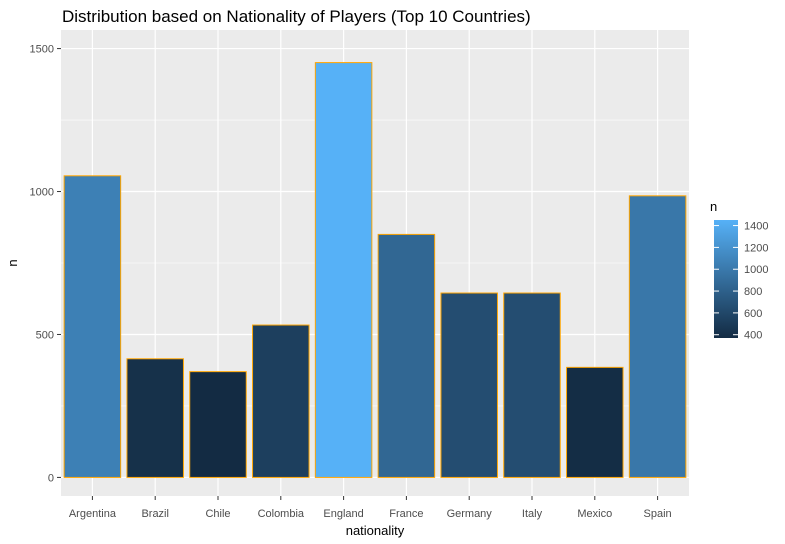 This screenshot has width=785, height=544. I want to click on bar-colombia, so click(281, 401).